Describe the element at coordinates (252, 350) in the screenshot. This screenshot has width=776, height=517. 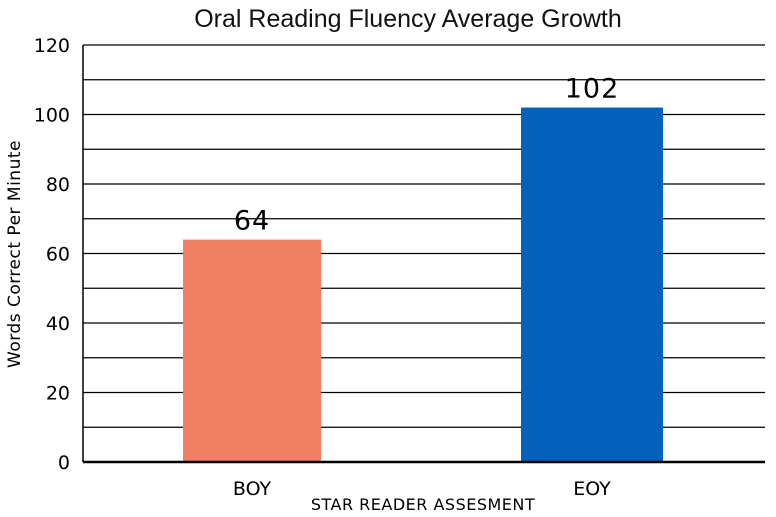
I see `bar-boy` at that location.